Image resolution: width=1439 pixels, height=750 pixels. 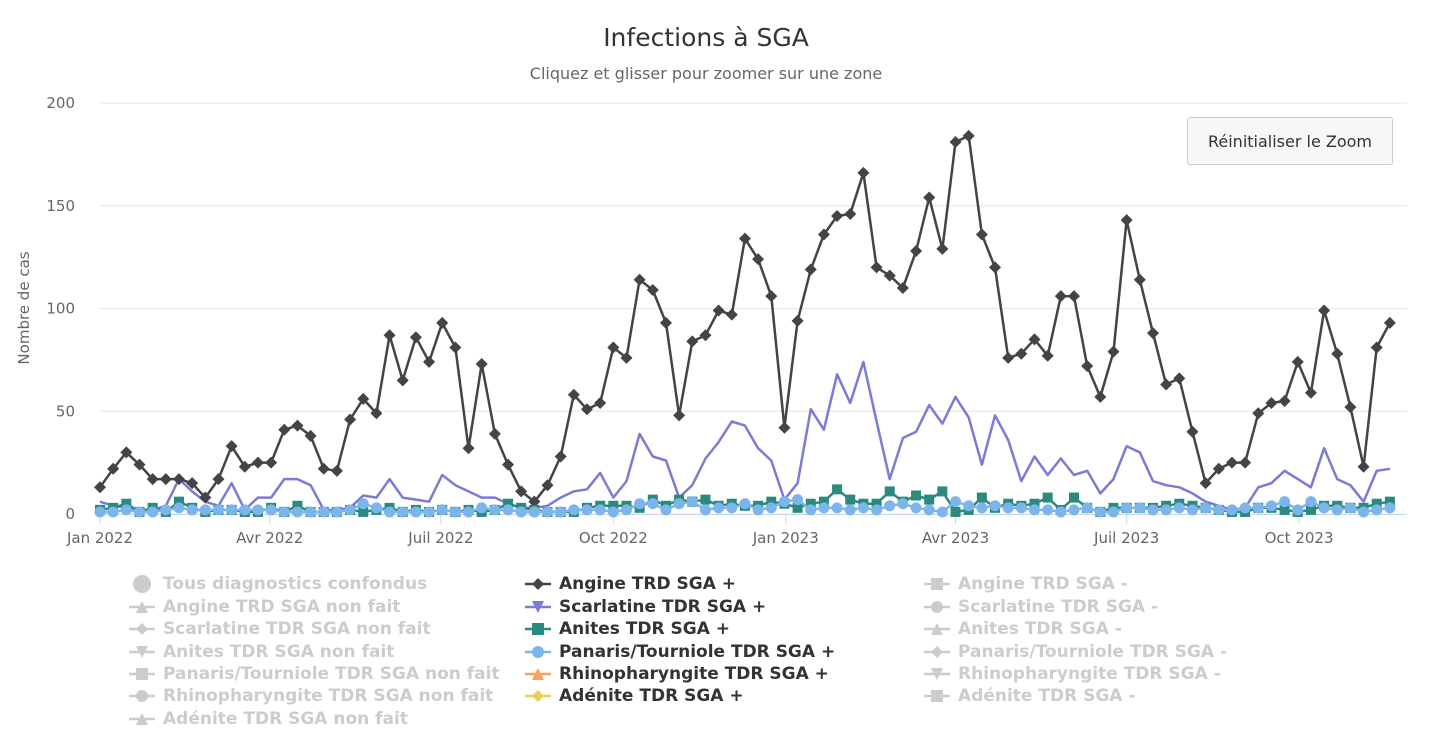 I want to click on legend-item: Anites TDR SGA +, so click(x=626, y=629).